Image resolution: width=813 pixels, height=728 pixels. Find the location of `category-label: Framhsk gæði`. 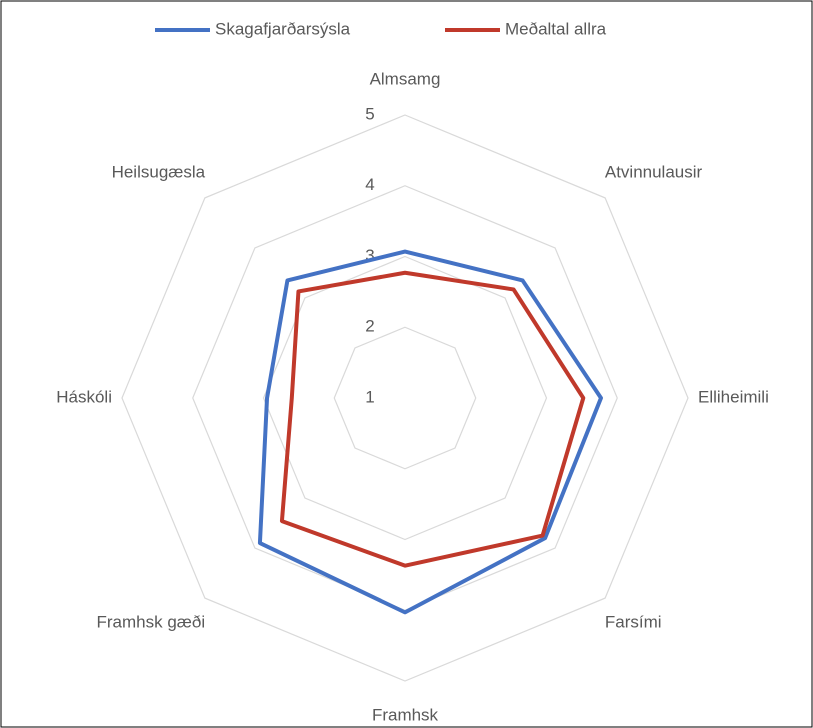

category-label: Framhsk gæði is located at coordinates (150, 621).